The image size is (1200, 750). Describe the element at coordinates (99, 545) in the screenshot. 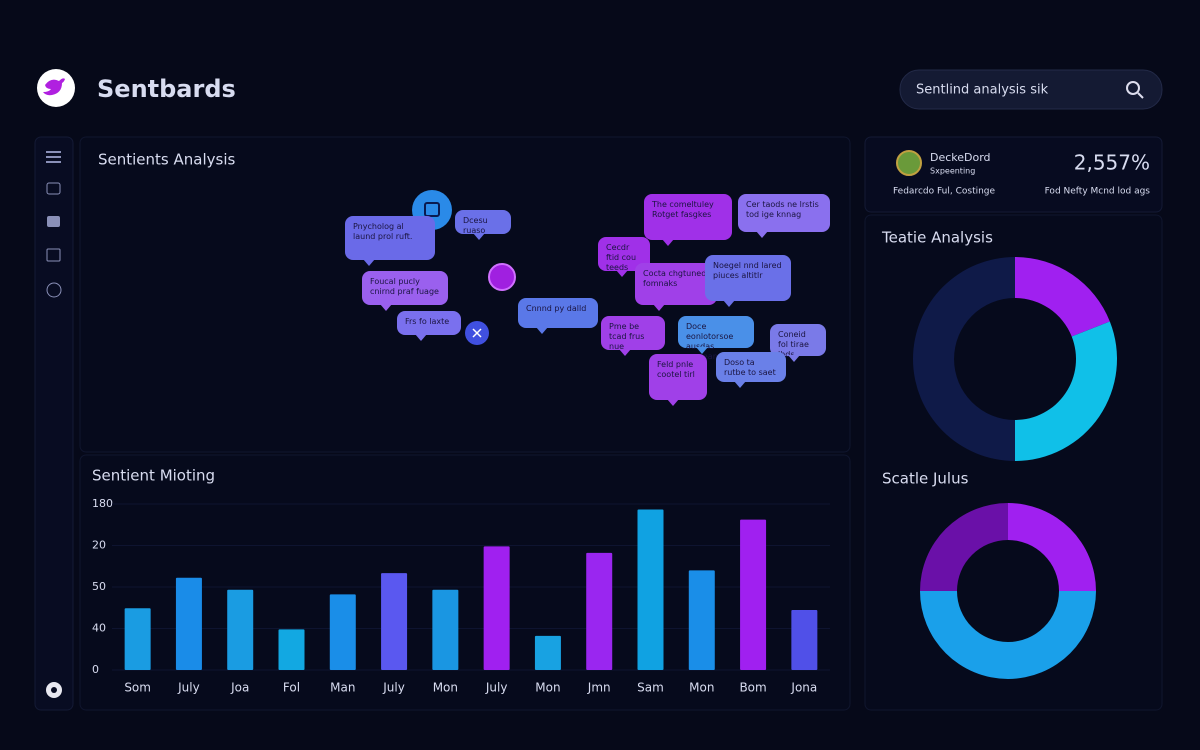

I see `y-tick-label: 20` at that location.